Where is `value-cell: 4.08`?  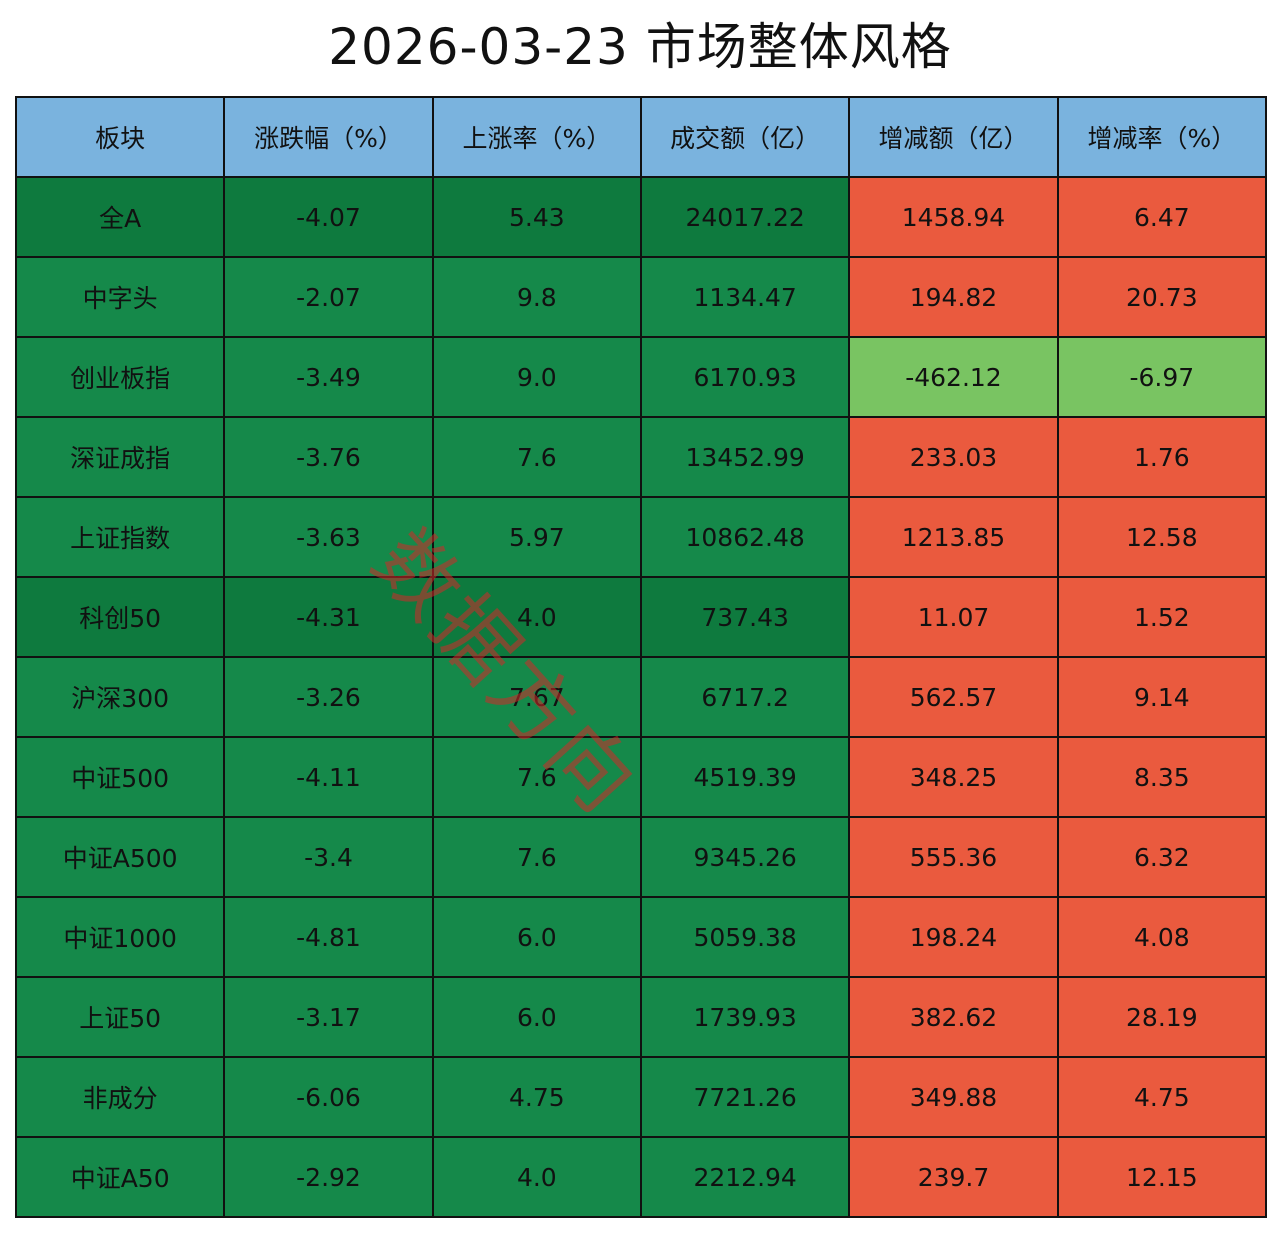
value-cell: 4.08 is located at coordinates (1162, 937).